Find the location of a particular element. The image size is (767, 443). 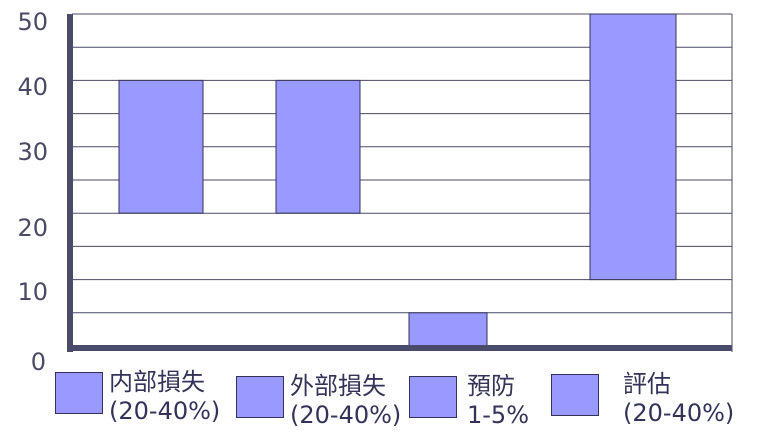

legend-item-internal-loss: 内部損失 (20-40%) is located at coordinates (137, 397).